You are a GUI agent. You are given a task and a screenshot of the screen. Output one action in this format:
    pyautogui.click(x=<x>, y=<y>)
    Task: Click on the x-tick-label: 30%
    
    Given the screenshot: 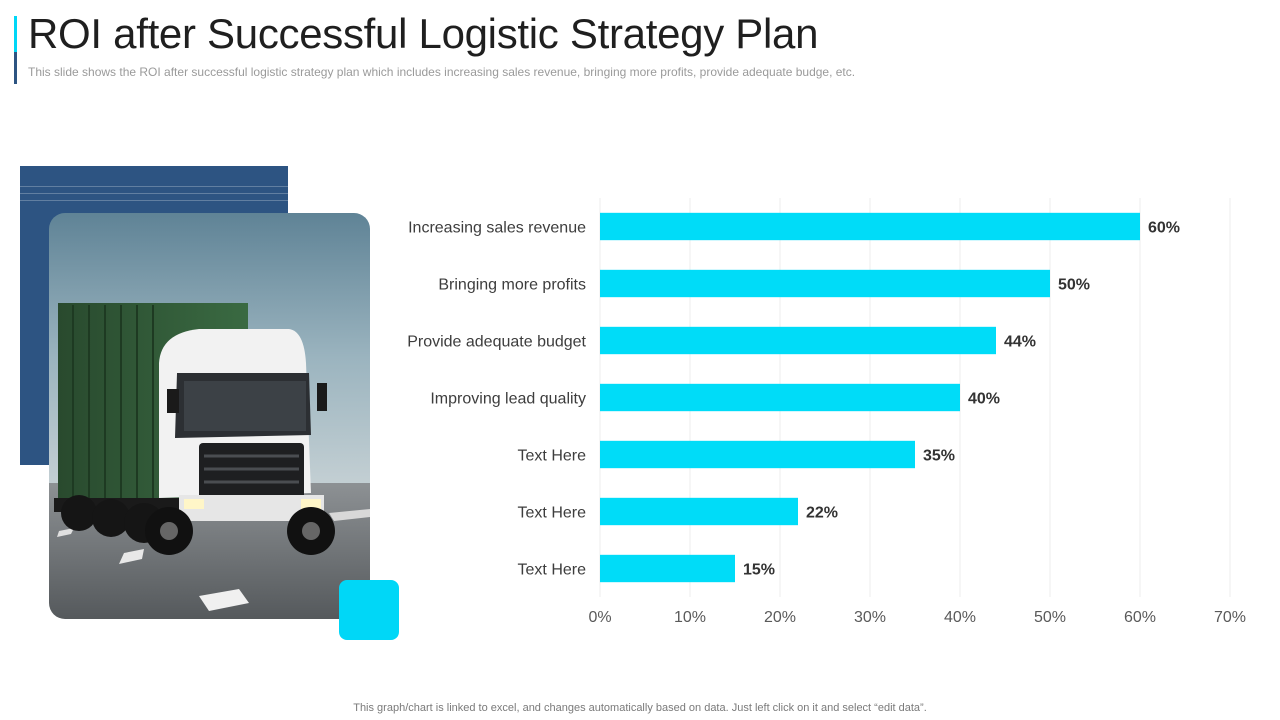 What is the action you would take?
    pyautogui.click(x=870, y=617)
    